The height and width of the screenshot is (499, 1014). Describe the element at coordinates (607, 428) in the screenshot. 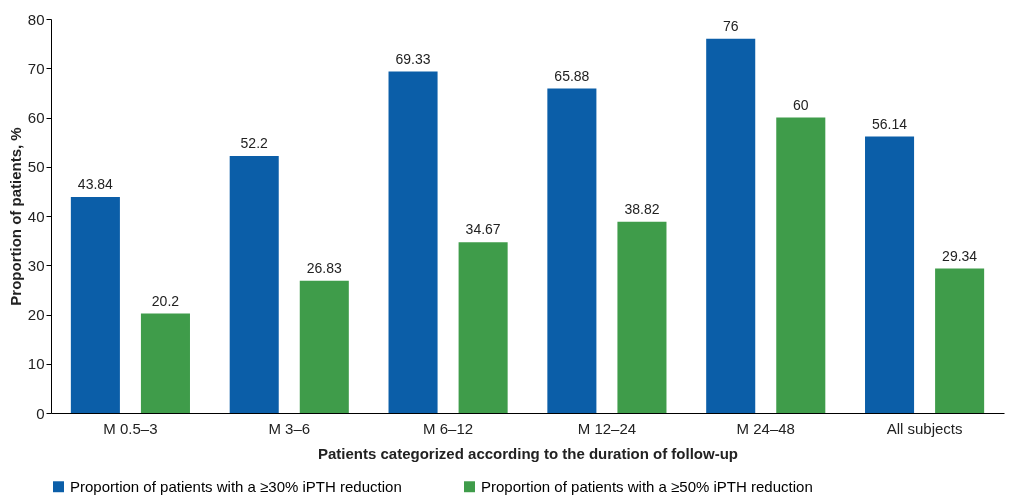

I see `x-tick-label: M 12–24` at that location.